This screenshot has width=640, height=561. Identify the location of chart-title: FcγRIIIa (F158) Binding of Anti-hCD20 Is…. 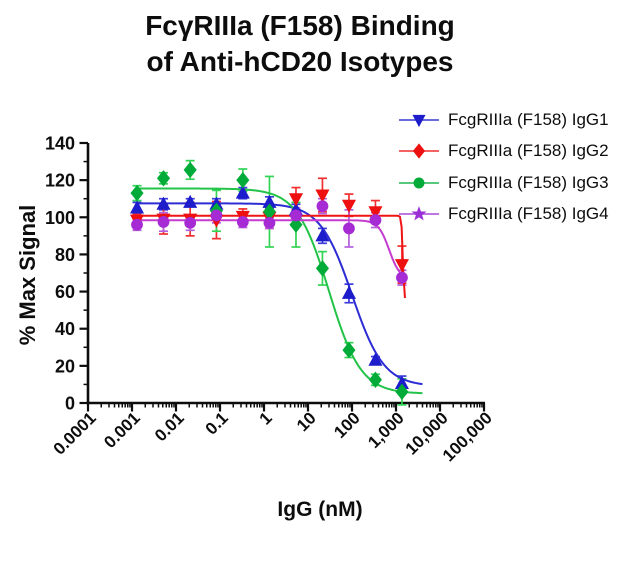
(300, 44).